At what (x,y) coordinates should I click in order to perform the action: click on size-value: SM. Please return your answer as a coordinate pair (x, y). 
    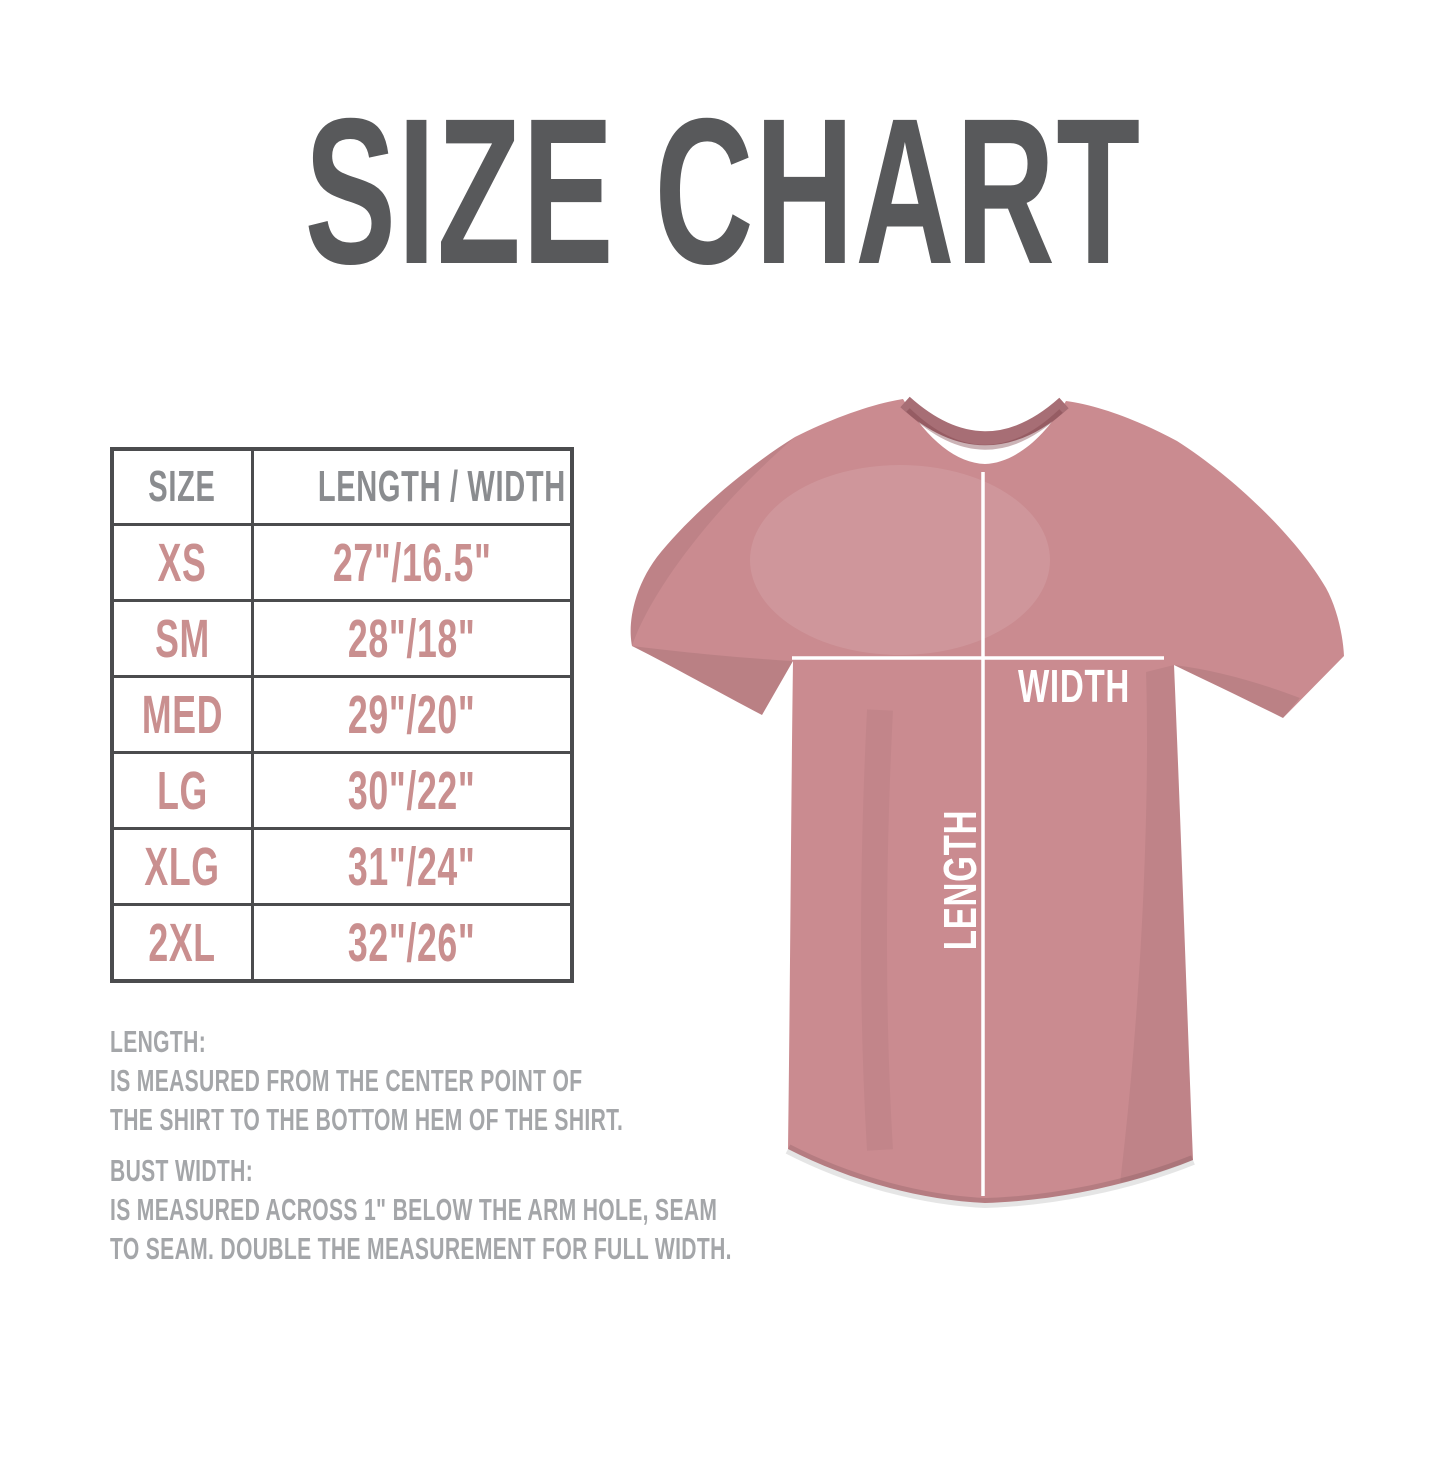
    Looking at the image, I should click on (182, 638).